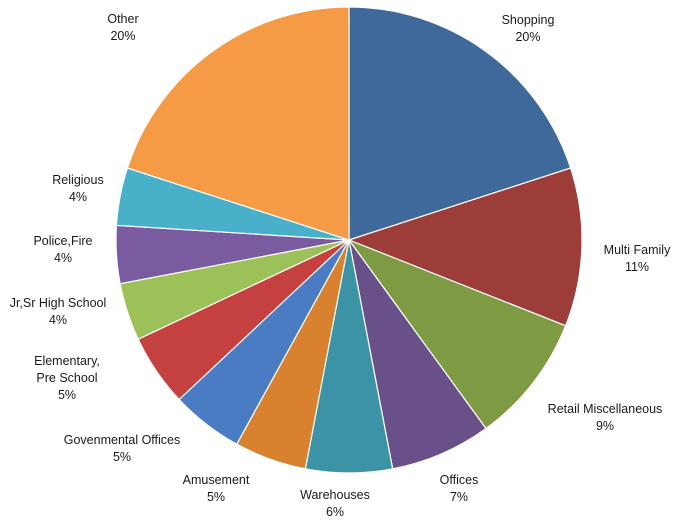 This screenshot has width=675, height=523. What do you see at coordinates (460, 123) in the screenshot?
I see `pie-slice-shopping` at bounding box center [460, 123].